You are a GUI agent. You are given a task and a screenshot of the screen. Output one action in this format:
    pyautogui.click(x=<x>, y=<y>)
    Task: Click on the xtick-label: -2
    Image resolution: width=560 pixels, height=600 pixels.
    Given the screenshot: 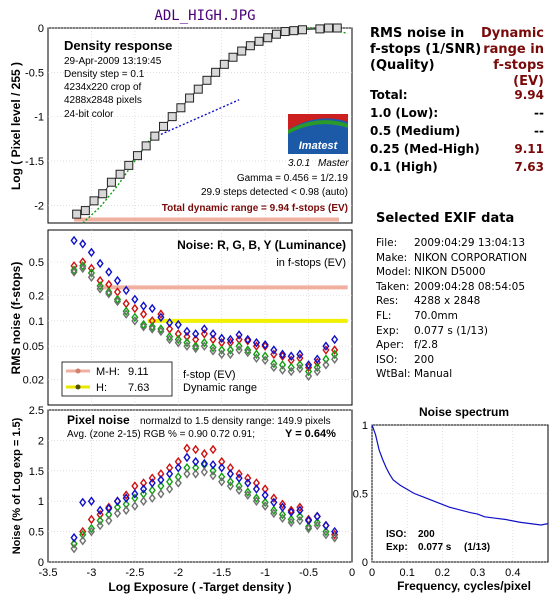 What is the action you would take?
    pyautogui.click(x=178, y=573)
    